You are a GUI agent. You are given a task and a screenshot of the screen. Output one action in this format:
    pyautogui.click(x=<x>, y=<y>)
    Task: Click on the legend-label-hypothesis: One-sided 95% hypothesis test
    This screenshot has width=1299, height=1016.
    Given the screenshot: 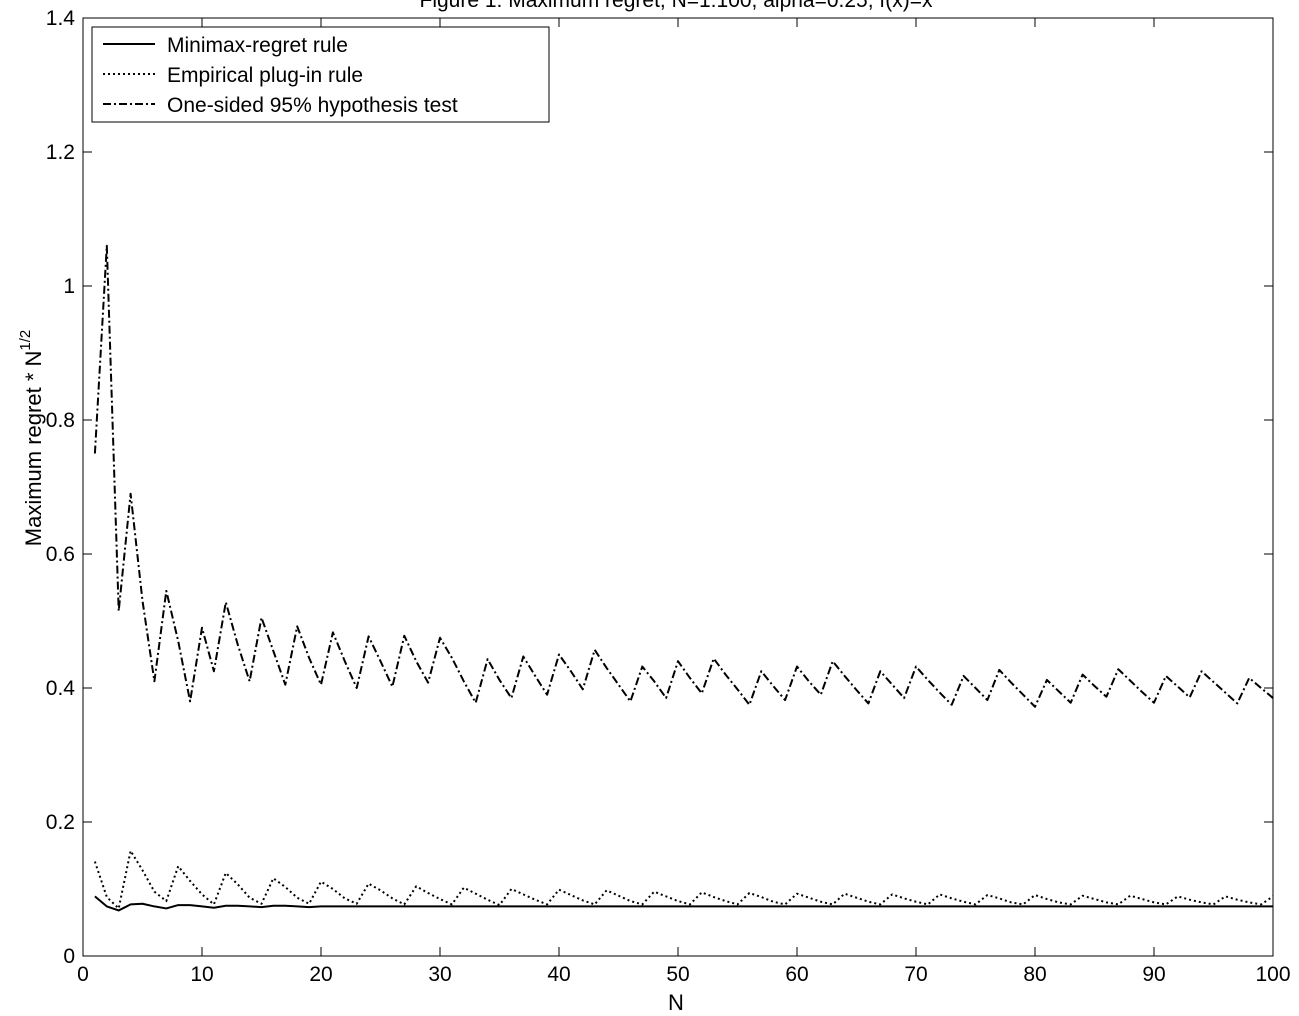 What is the action you would take?
    pyautogui.click(x=312, y=105)
    